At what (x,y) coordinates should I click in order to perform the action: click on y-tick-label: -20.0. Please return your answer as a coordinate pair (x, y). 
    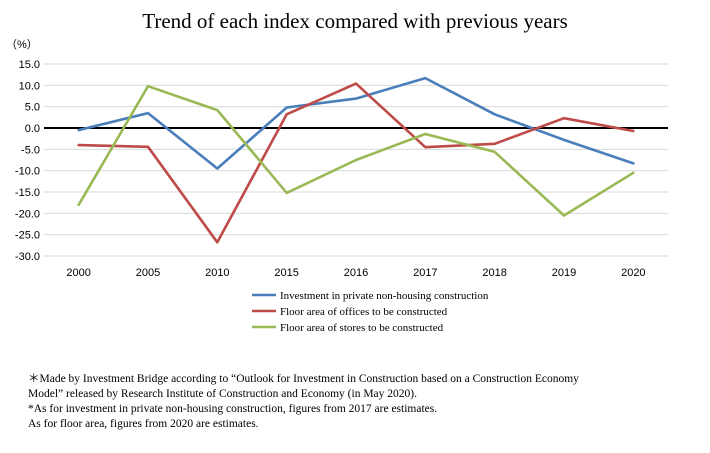
    Looking at the image, I should click on (27, 214).